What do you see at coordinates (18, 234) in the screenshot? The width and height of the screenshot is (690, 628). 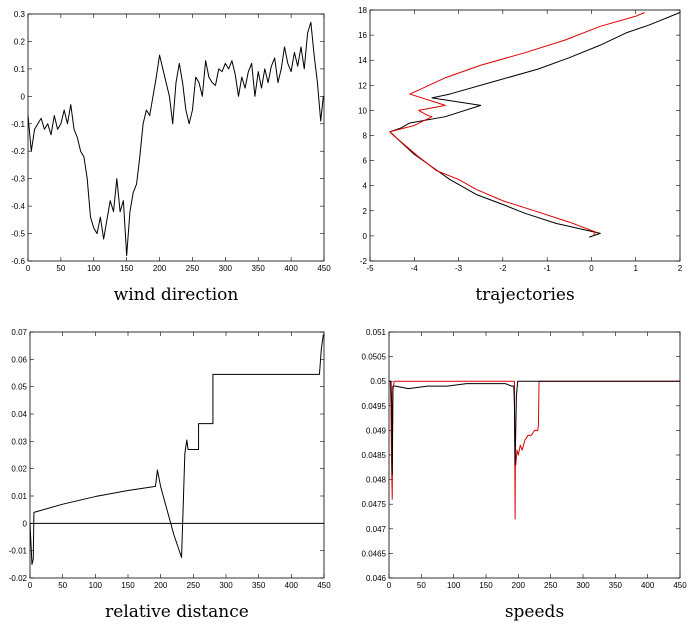 I see `y-tick-label: -0.5` at bounding box center [18, 234].